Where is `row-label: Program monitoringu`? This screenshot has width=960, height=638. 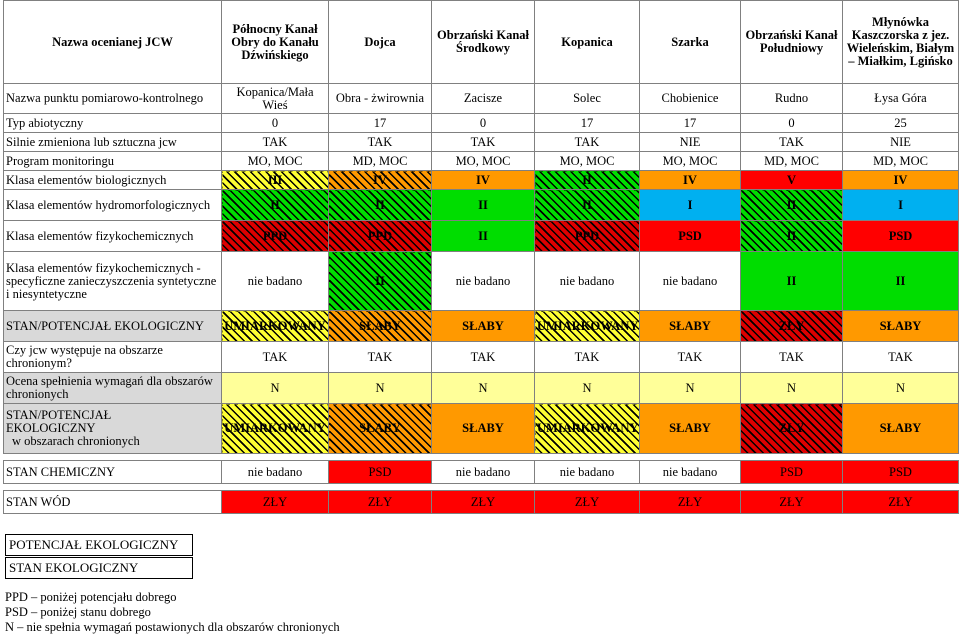 row-label: Program monitoringu is located at coordinates (112, 161).